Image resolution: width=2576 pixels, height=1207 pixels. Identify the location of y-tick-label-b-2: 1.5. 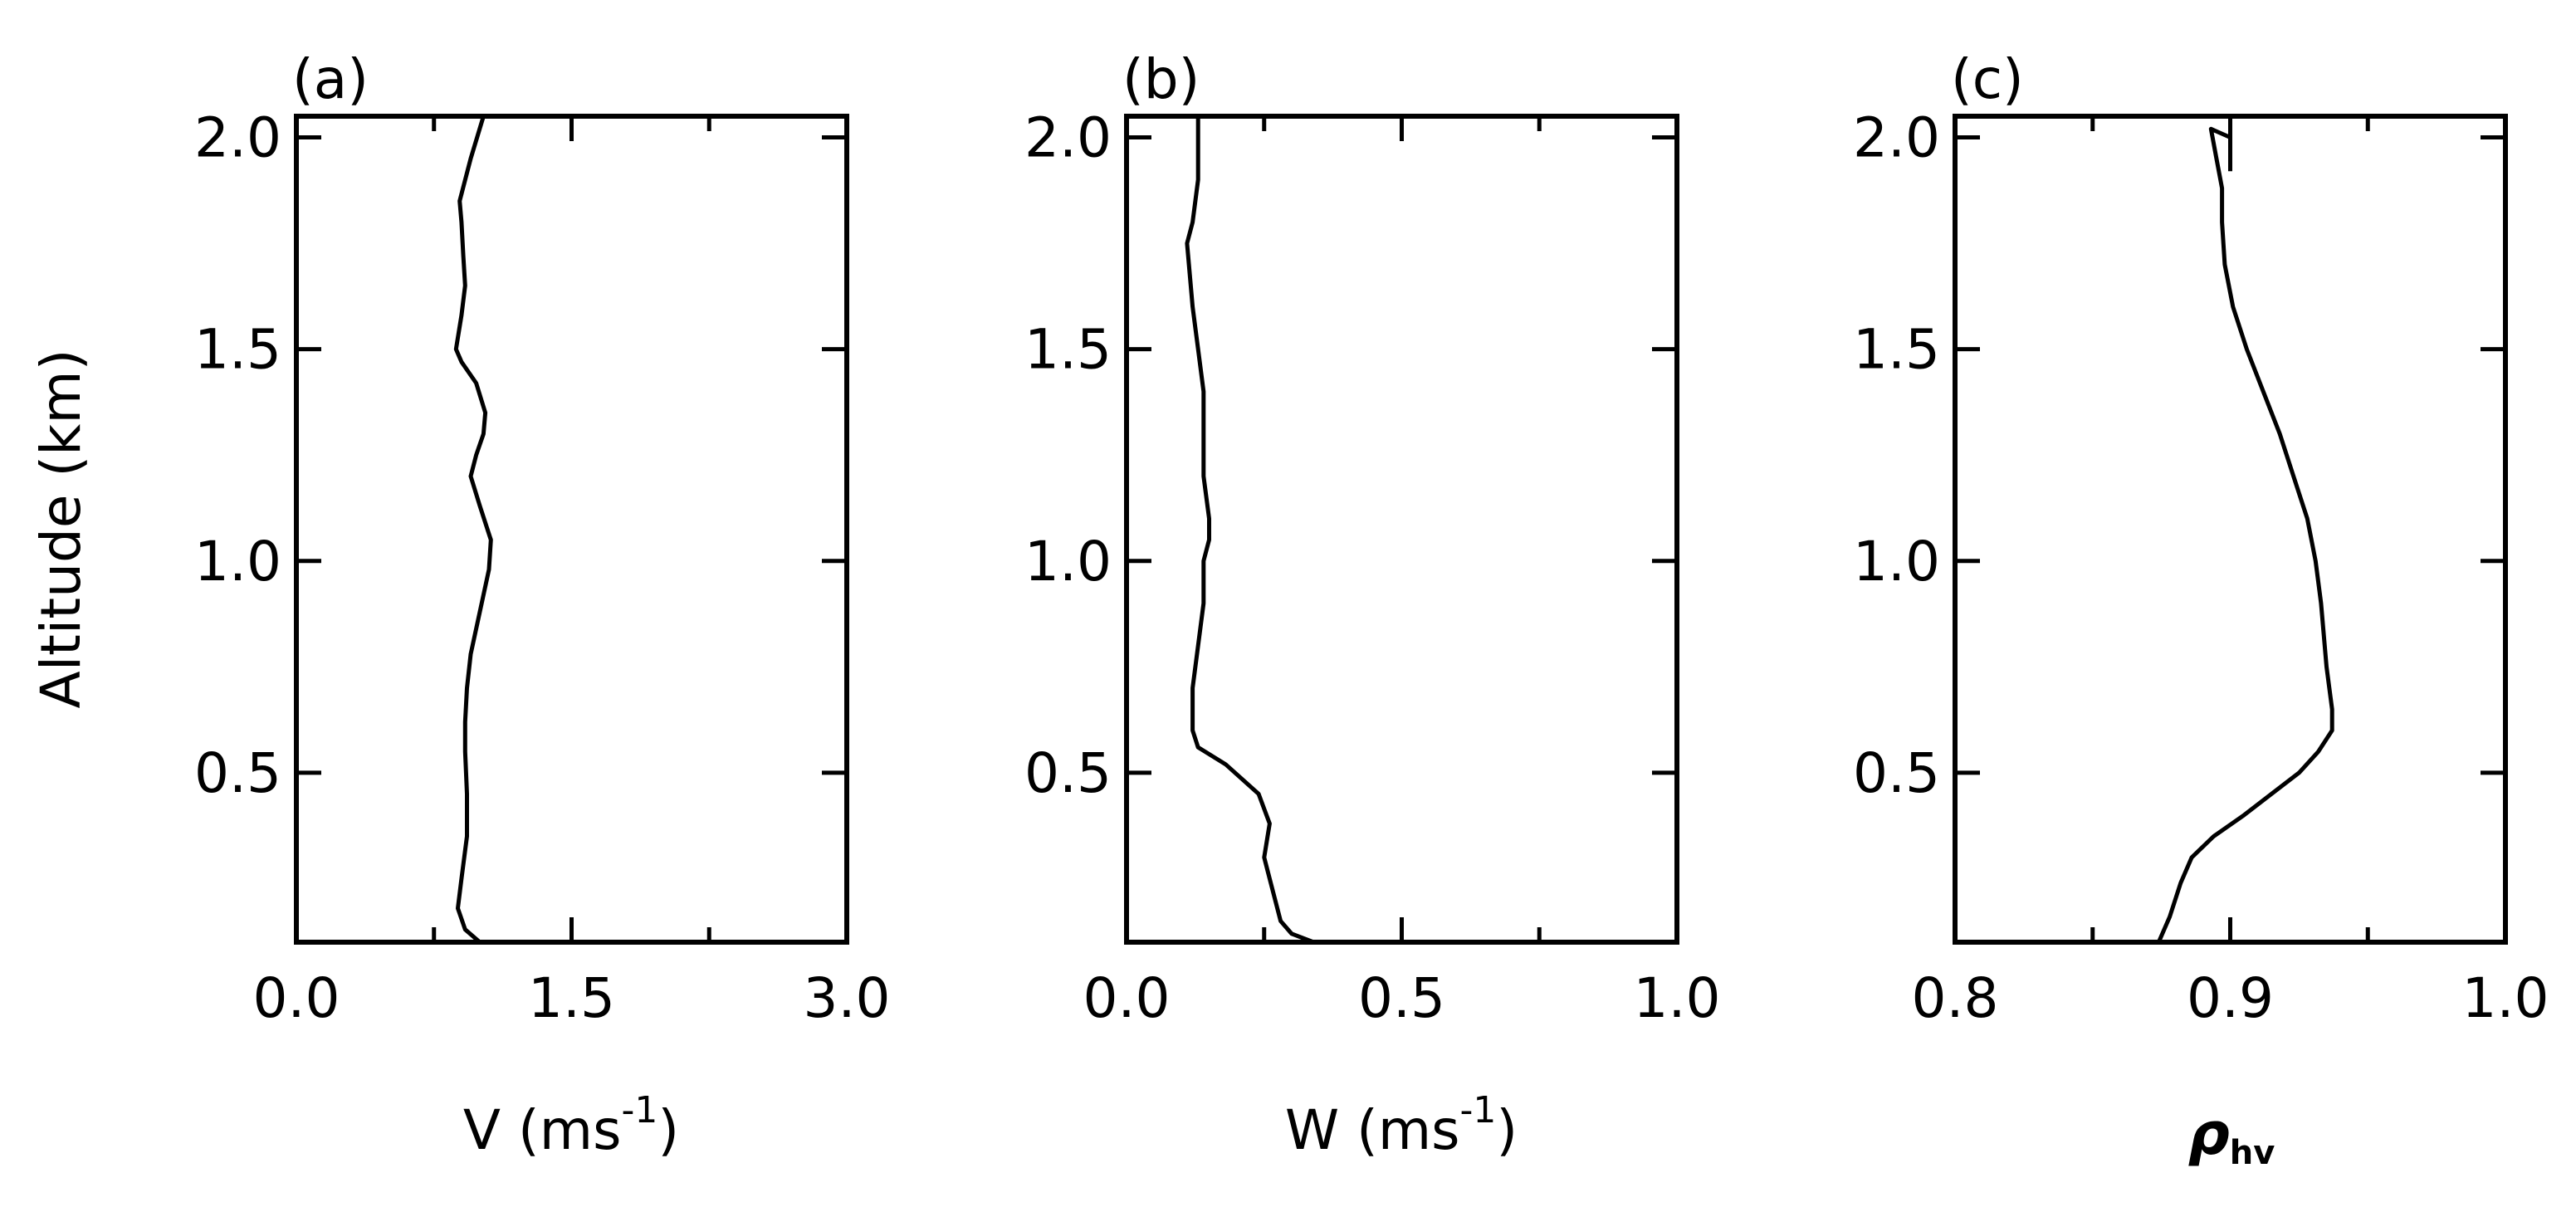
(1068, 350).